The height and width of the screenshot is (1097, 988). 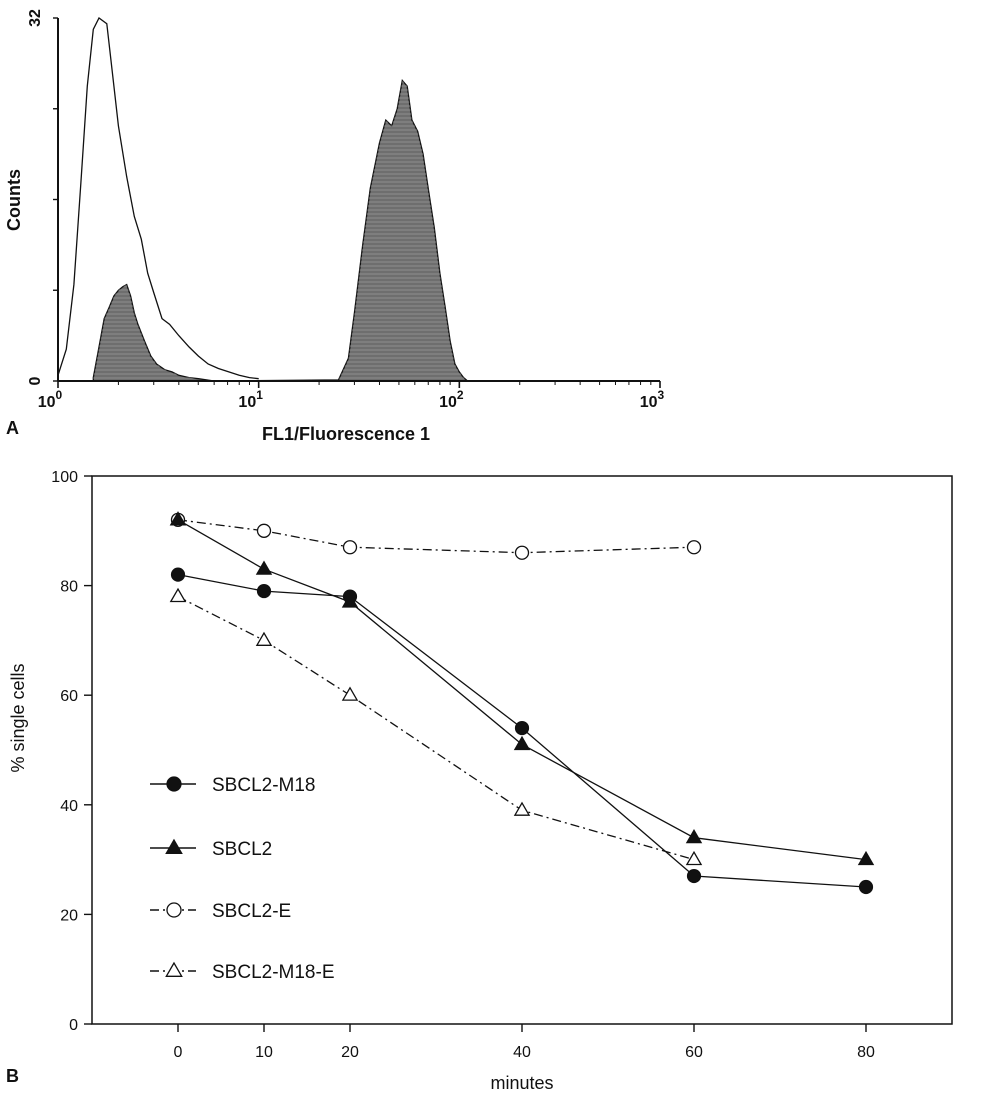 What do you see at coordinates (652, 399) in the screenshot?
I see `x-tick-label: 10³` at bounding box center [652, 399].